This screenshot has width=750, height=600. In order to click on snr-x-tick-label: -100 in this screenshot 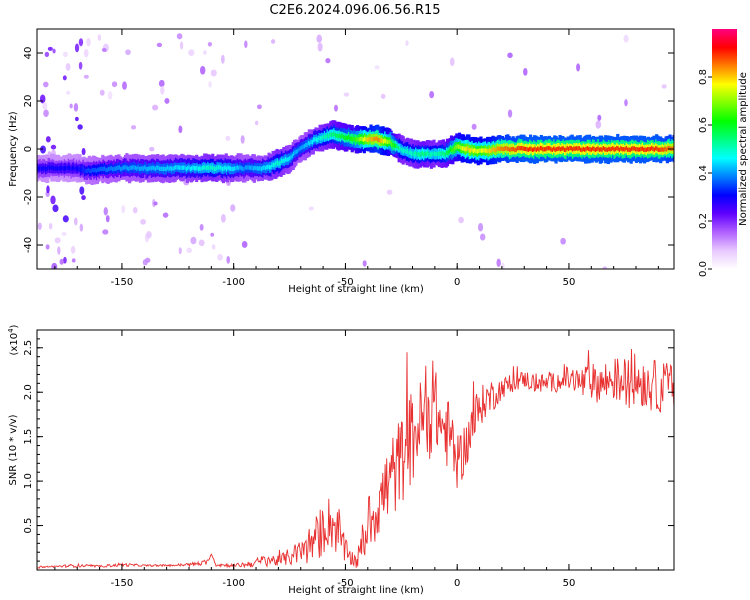, I will do `click(233, 583)`.